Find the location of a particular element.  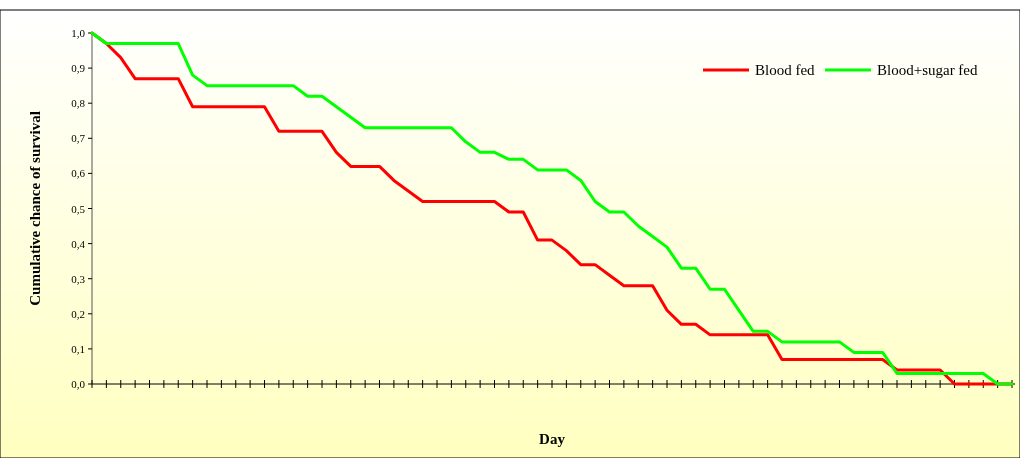

y-tick-label: 0,7 is located at coordinates (78, 138).